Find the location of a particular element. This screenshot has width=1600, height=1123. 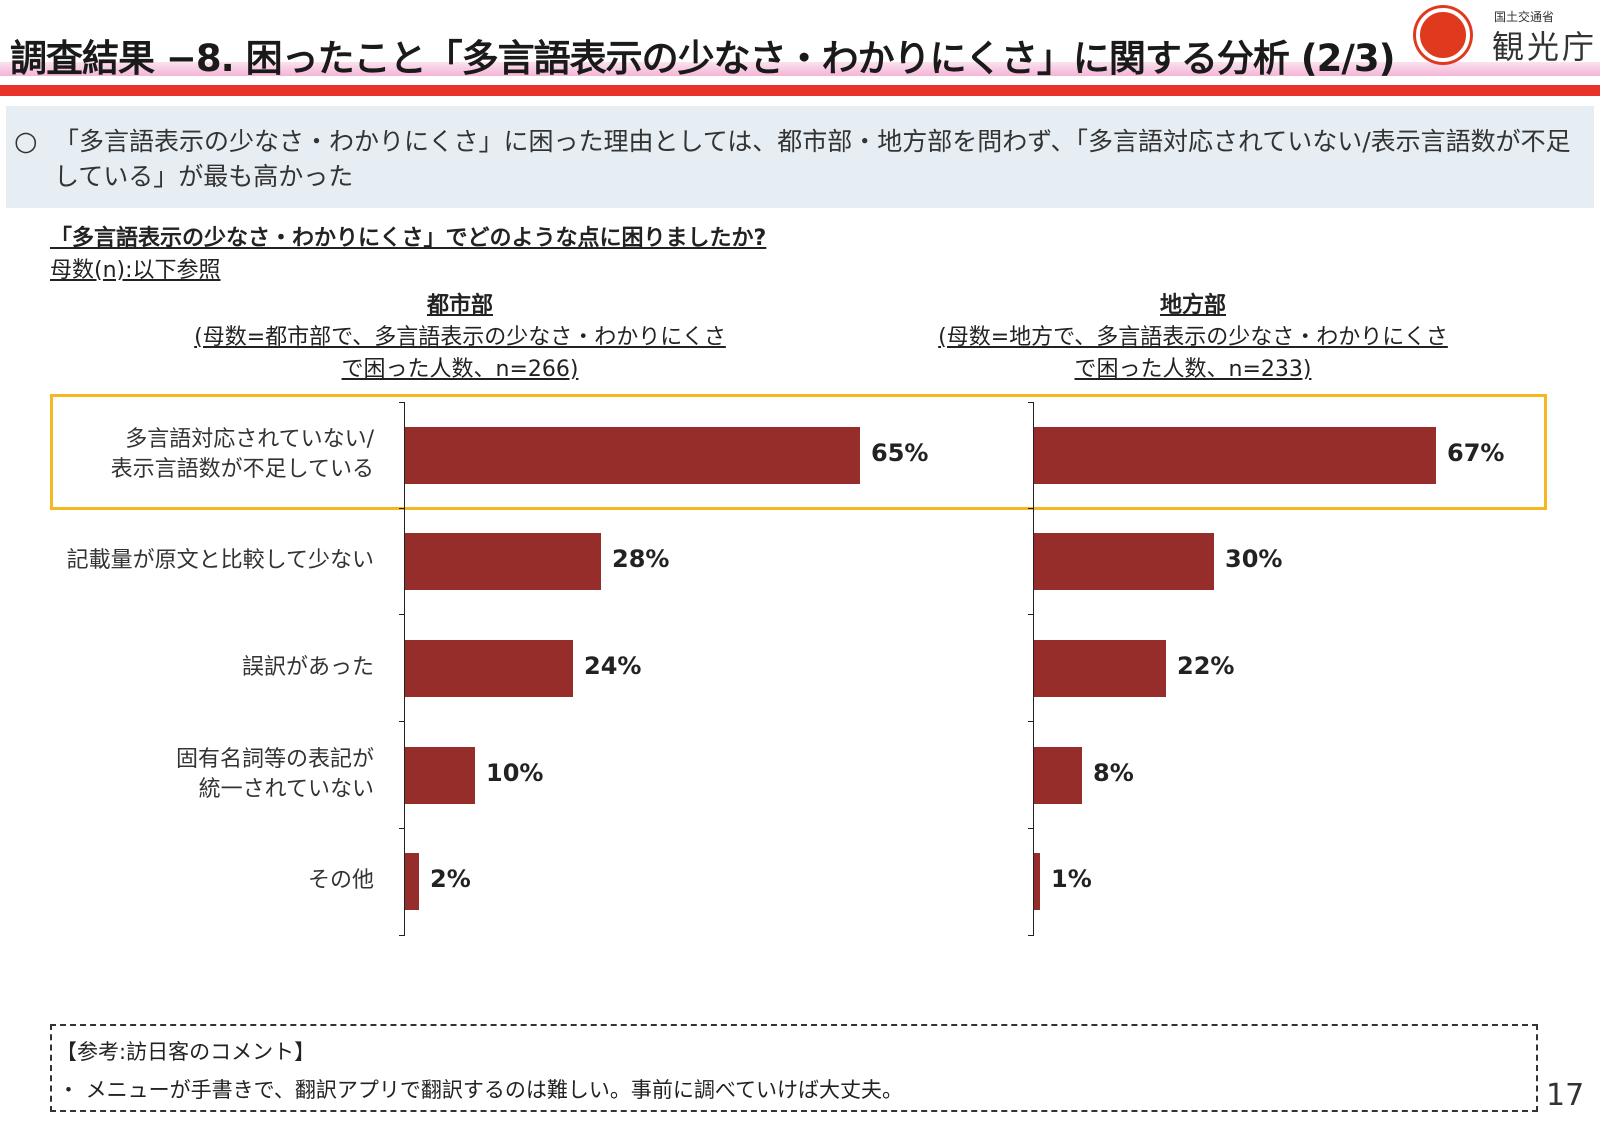

sun-logo-icon is located at coordinates (1443, 35).